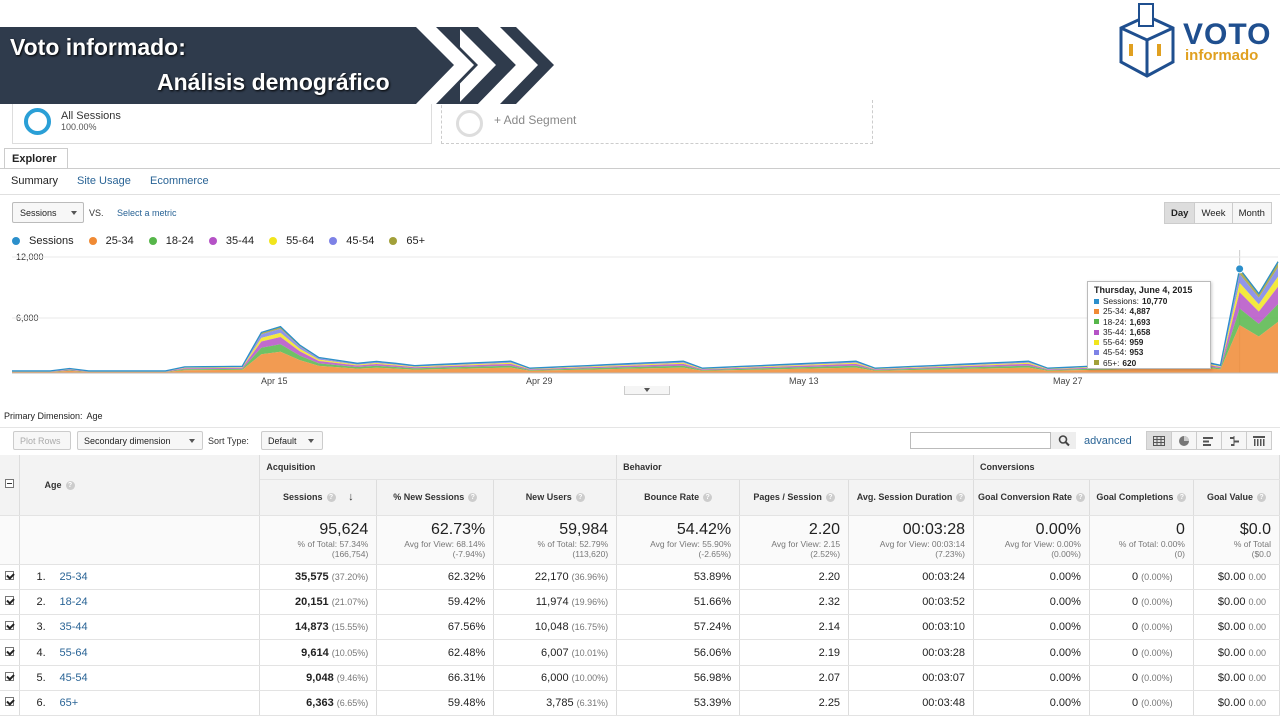 The image size is (1280, 720). Describe the element at coordinates (1159, 440) in the screenshot. I see `table-view-icon` at that location.